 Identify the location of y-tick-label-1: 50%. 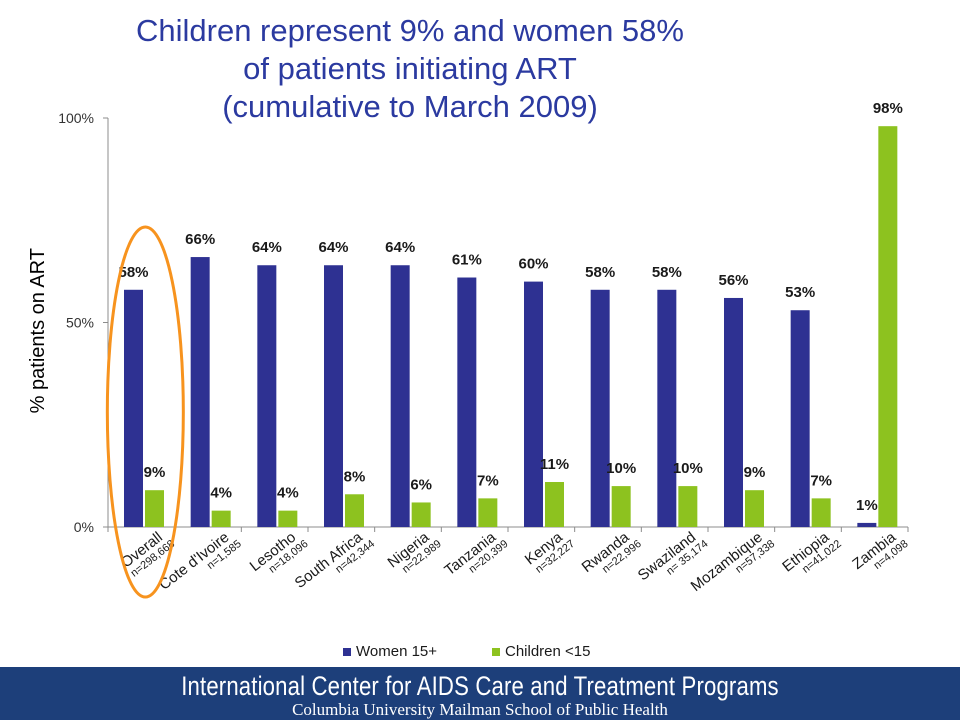
(80, 323).